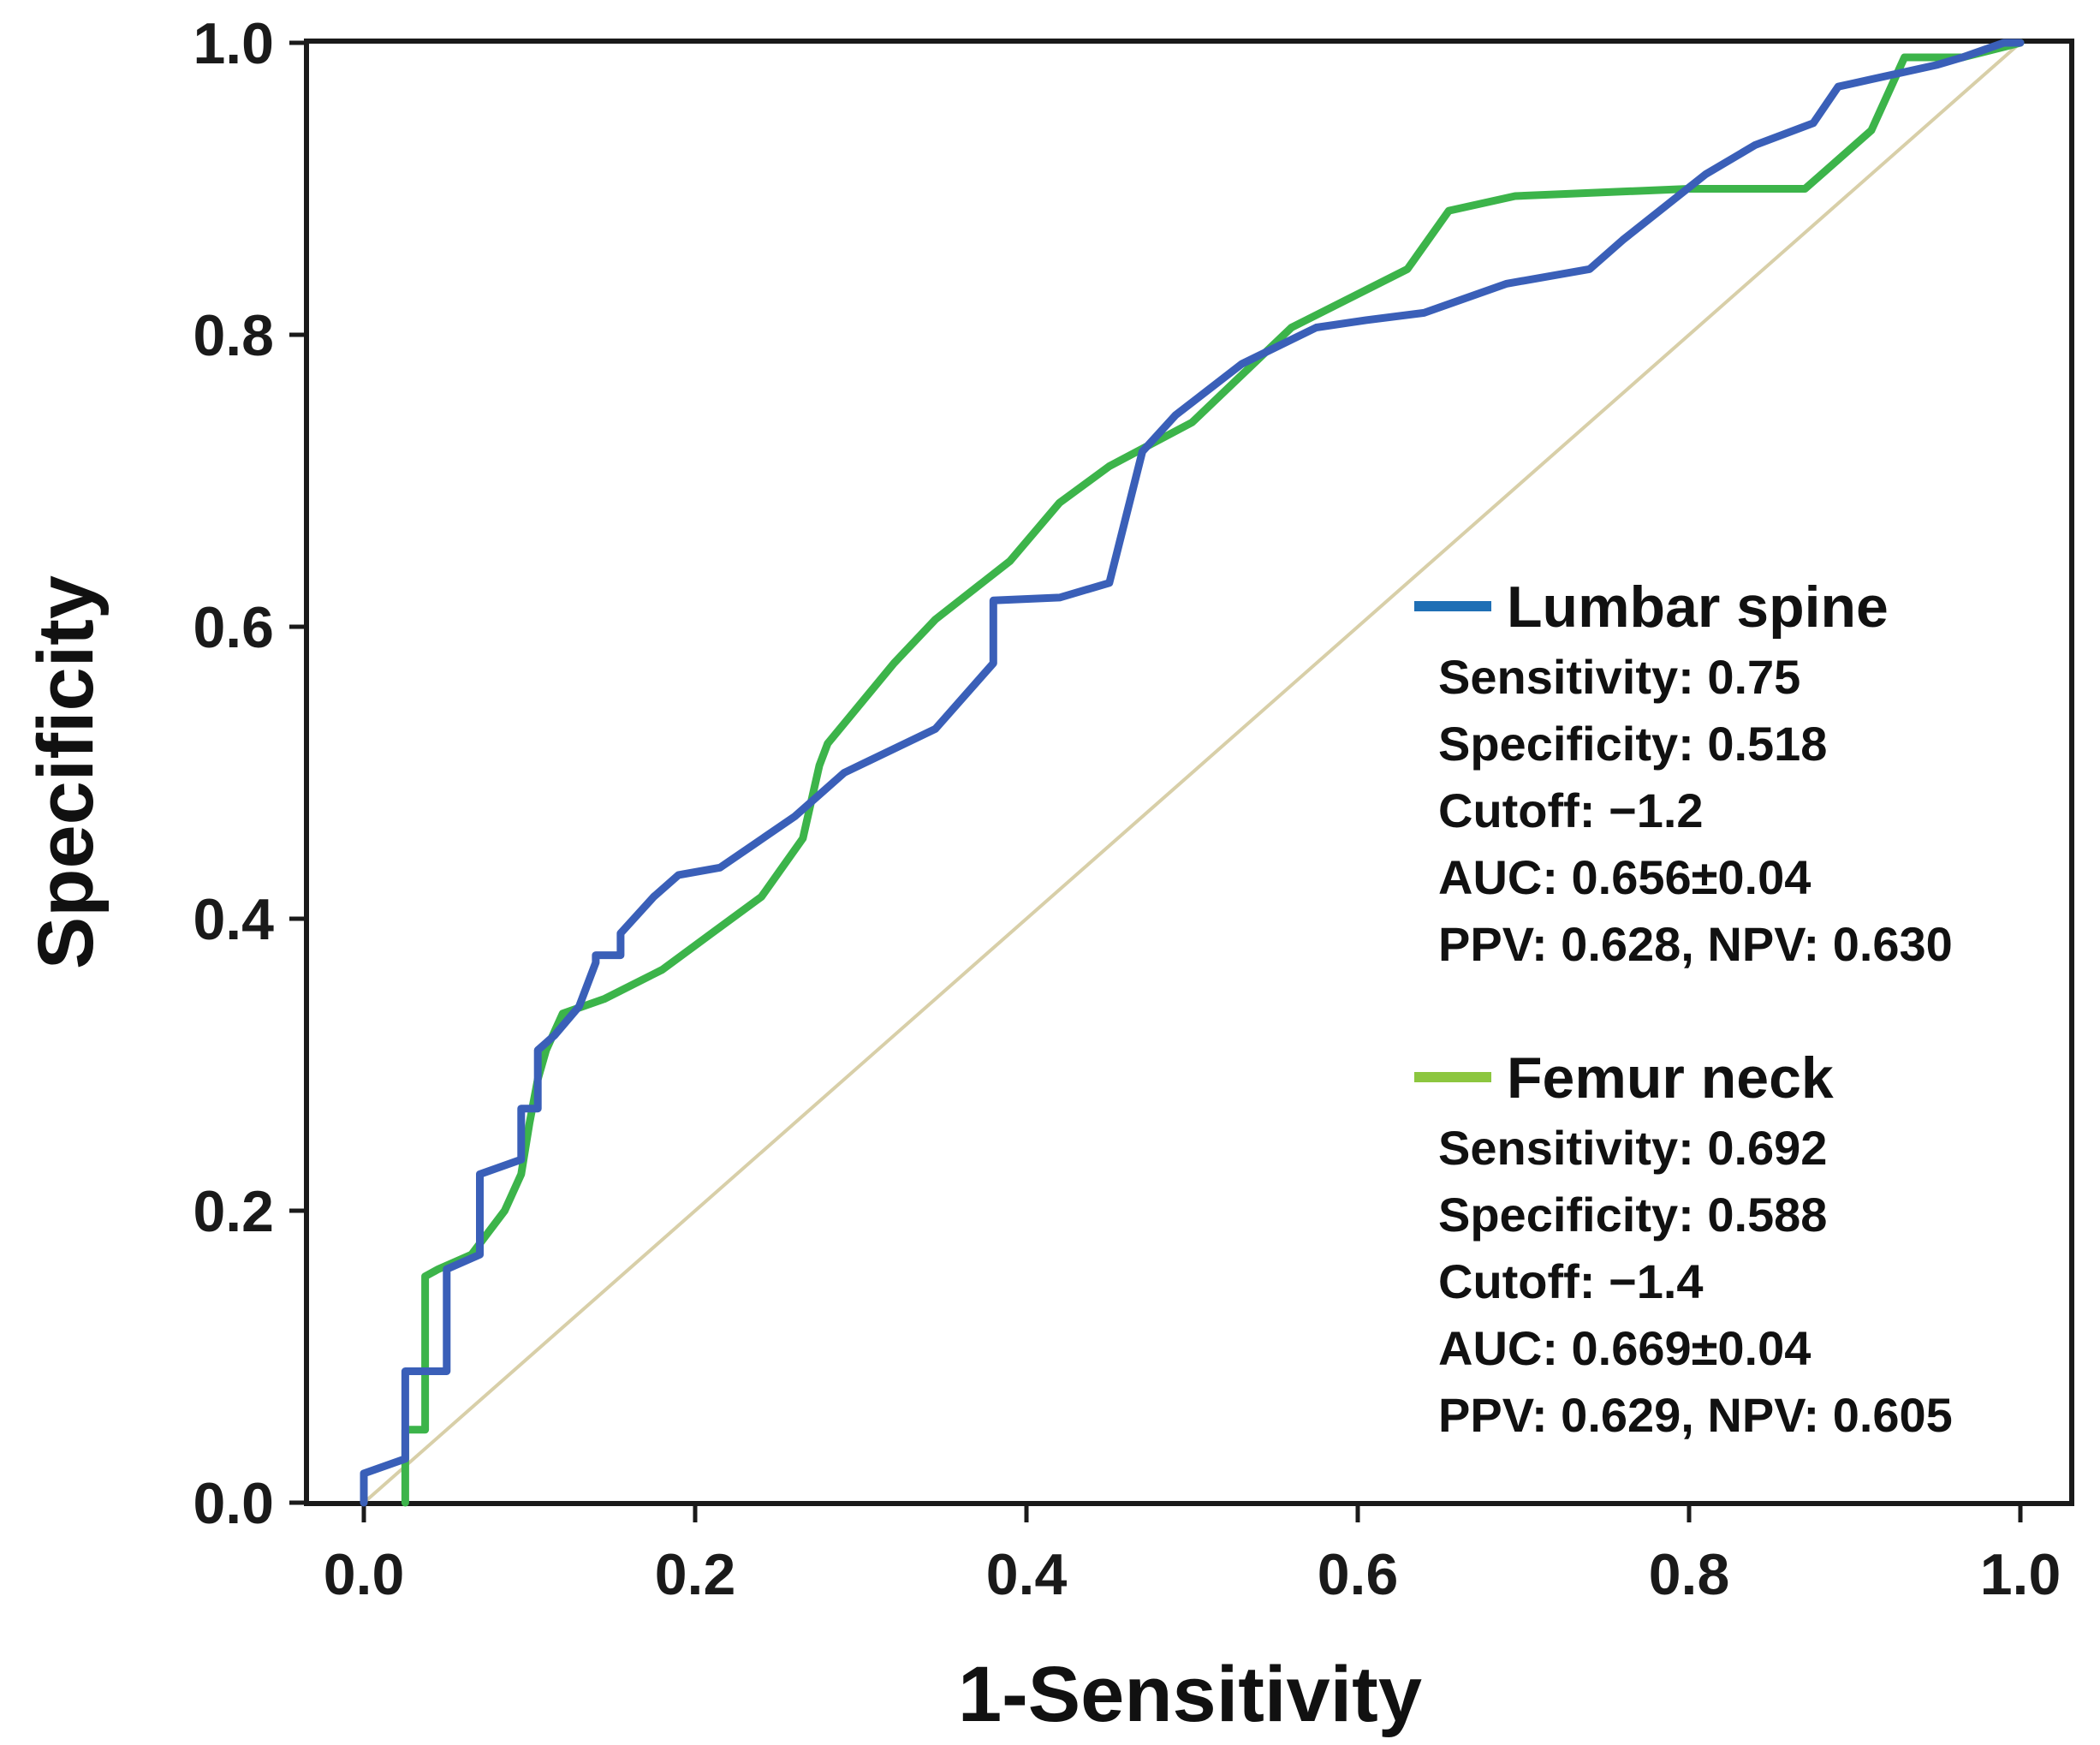 The height and width of the screenshot is (1745, 2100). What do you see at coordinates (1571, 1281) in the screenshot?
I see `legend-stat-femur-neck: Cutoff: −1.4` at bounding box center [1571, 1281].